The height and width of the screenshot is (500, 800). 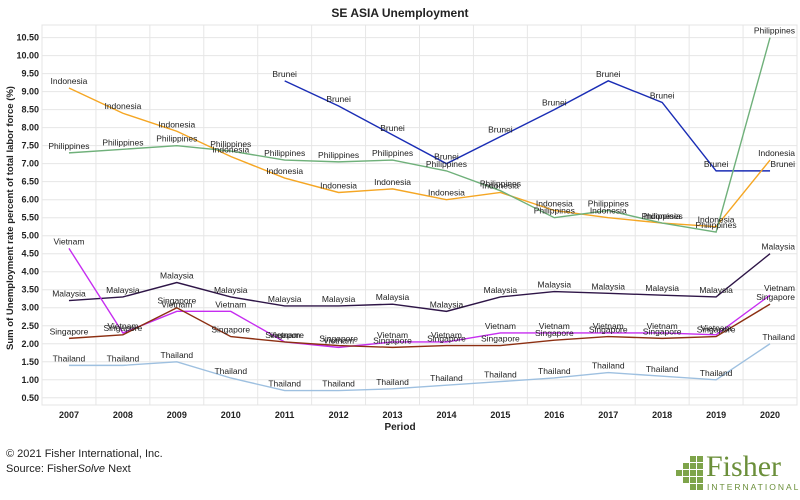 I want to click on x-tick-label: 2009, so click(x=177, y=415).